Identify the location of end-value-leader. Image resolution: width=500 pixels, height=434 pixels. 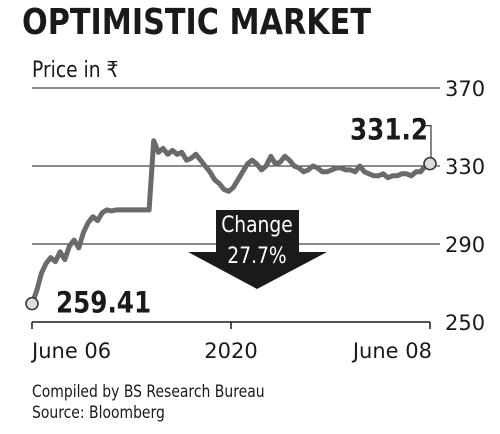
(428, 141).